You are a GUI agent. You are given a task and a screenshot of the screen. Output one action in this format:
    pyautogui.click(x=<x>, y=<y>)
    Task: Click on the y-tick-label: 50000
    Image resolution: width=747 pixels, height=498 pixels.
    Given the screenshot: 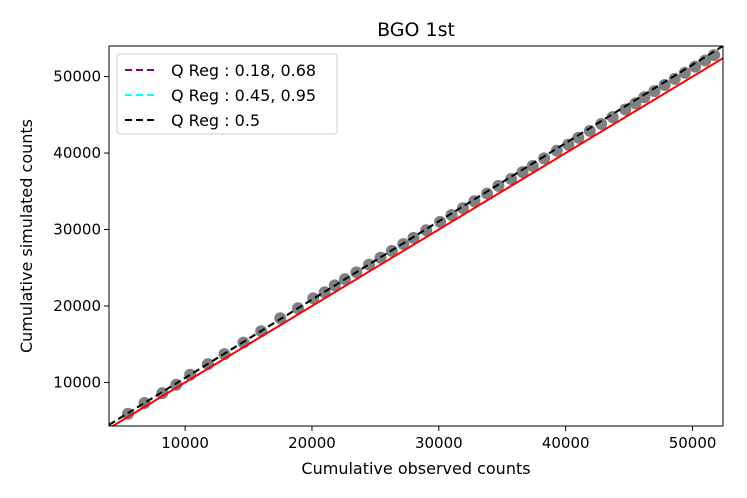 What is the action you would take?
    pyautogui.click(x=77, y=77)
    